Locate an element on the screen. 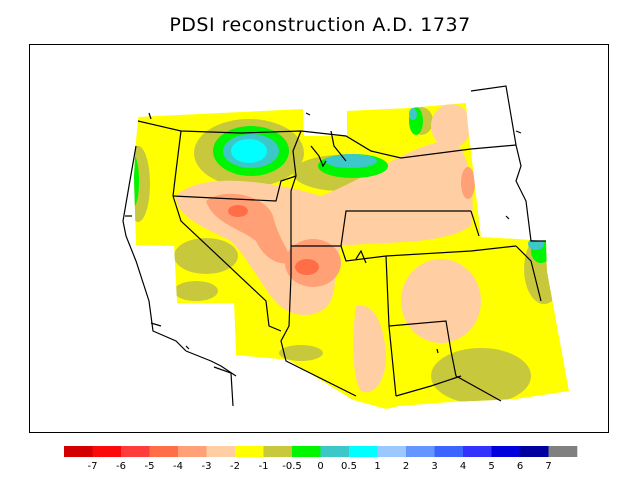 The height and width of the screenshot is (480, 640). field-teal-ne is located at coordinates (413, 114).